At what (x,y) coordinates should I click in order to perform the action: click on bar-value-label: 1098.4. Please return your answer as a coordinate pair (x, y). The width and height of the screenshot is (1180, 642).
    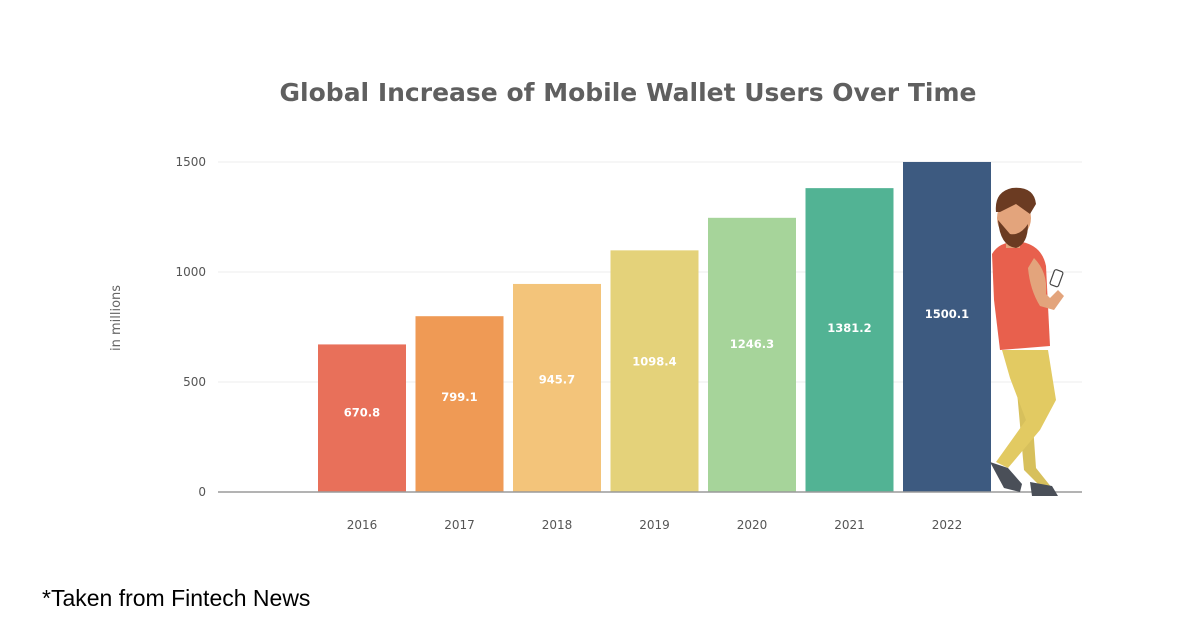
    Looking at the image, I should click on (654, 362).